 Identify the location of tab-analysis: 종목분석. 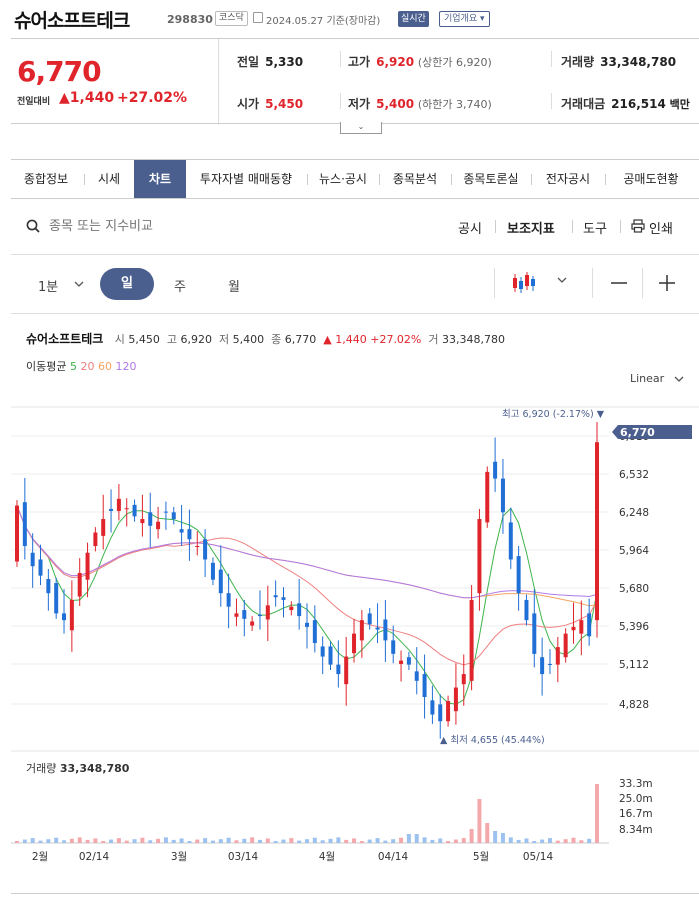
(415, 179).